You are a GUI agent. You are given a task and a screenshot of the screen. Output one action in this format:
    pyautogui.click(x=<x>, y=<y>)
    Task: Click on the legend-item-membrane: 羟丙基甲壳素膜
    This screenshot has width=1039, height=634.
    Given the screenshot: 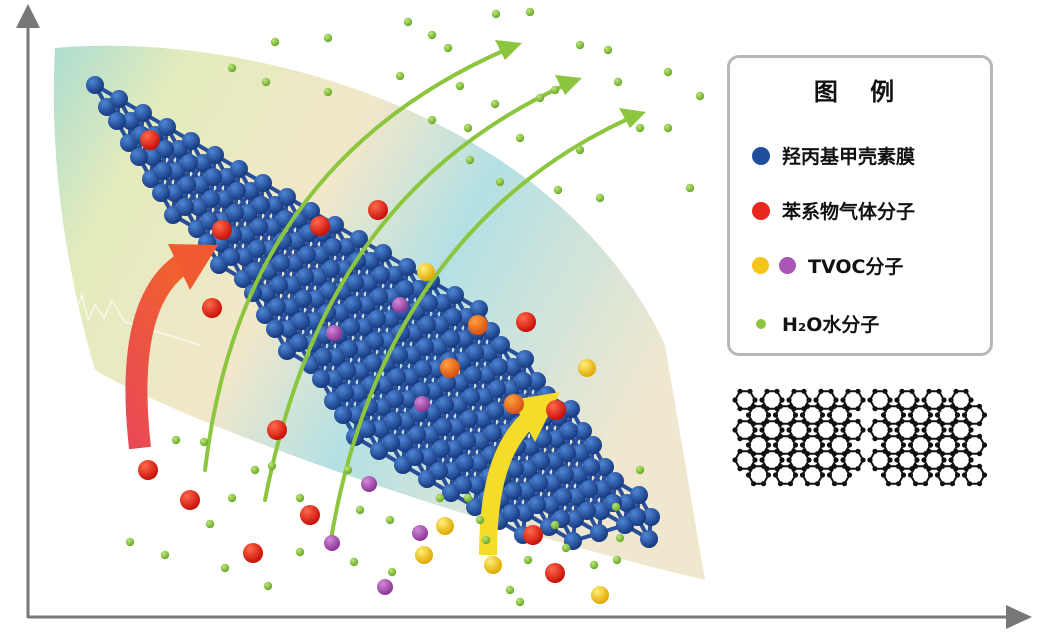 What is the action you would take?
    pyautogui.click(x=833, y=155)
    